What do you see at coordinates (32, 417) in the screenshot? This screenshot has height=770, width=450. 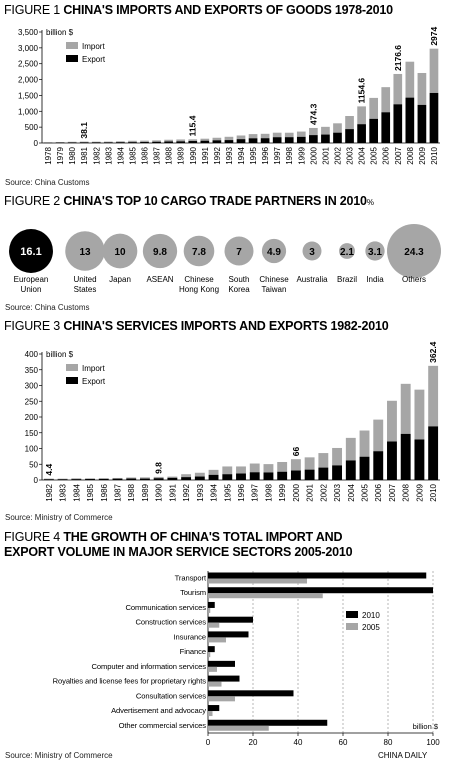 I see `fig3-y-tick-label: 200` at bounding box center [32, 417].